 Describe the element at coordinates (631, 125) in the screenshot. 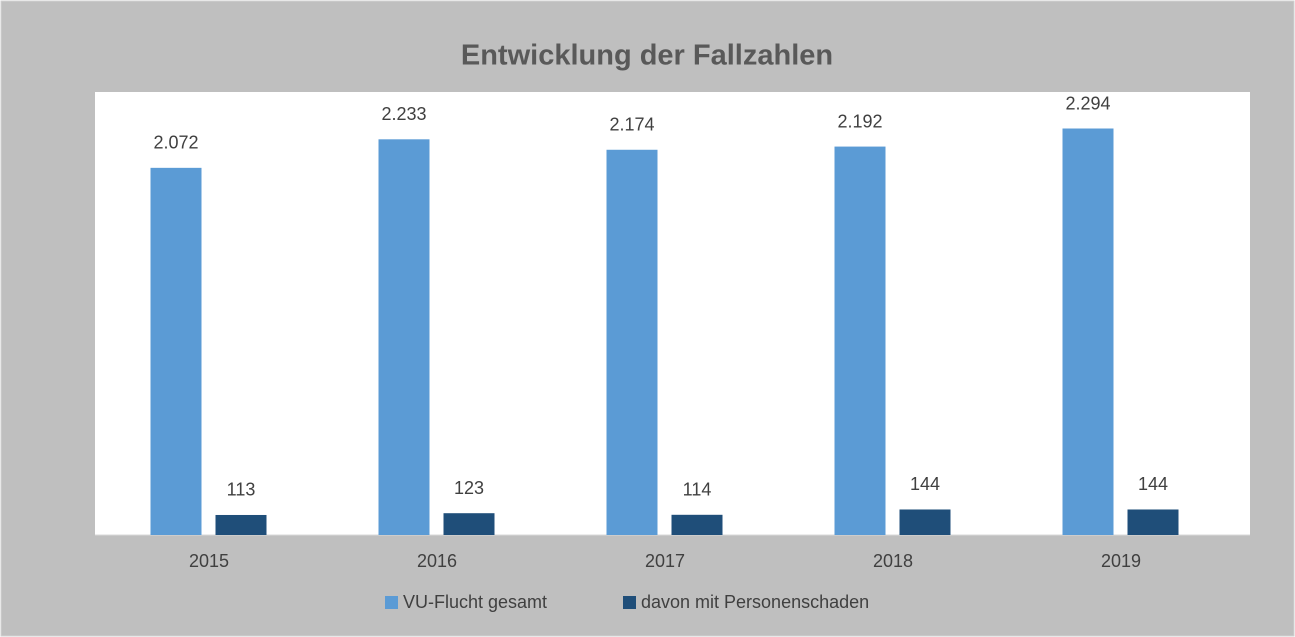

I see `data-label: 2.174` at that location.